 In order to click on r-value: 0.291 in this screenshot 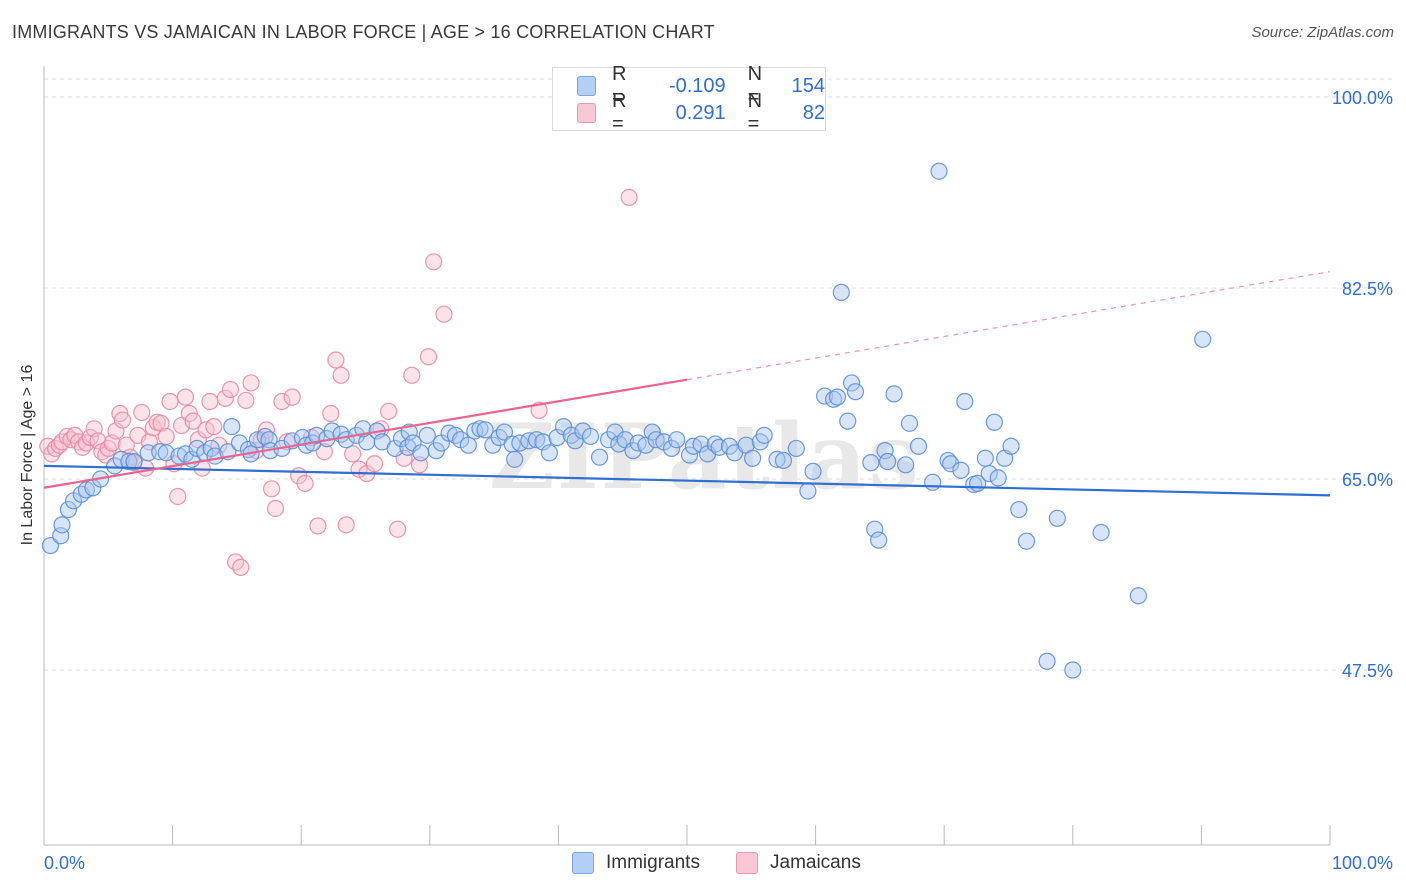, I will do `click(700, 112)`.